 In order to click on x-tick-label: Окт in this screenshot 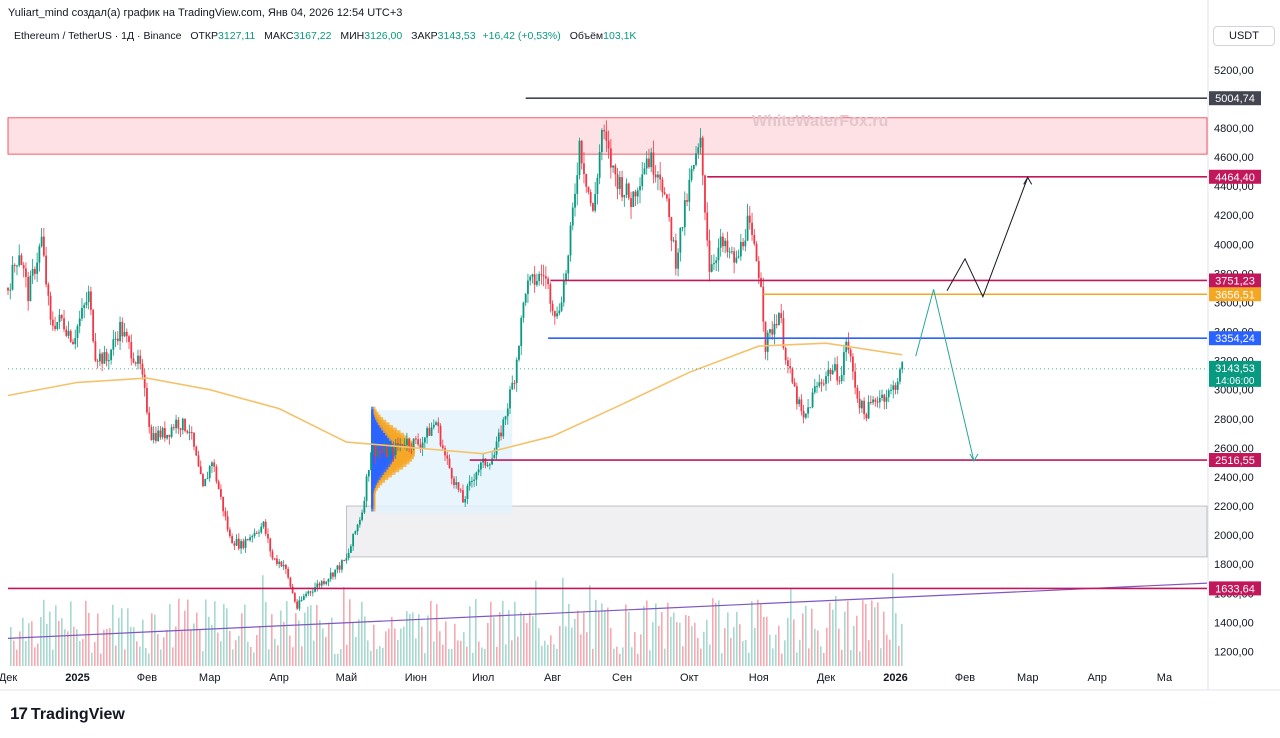, I will do `click(689, 678)`.